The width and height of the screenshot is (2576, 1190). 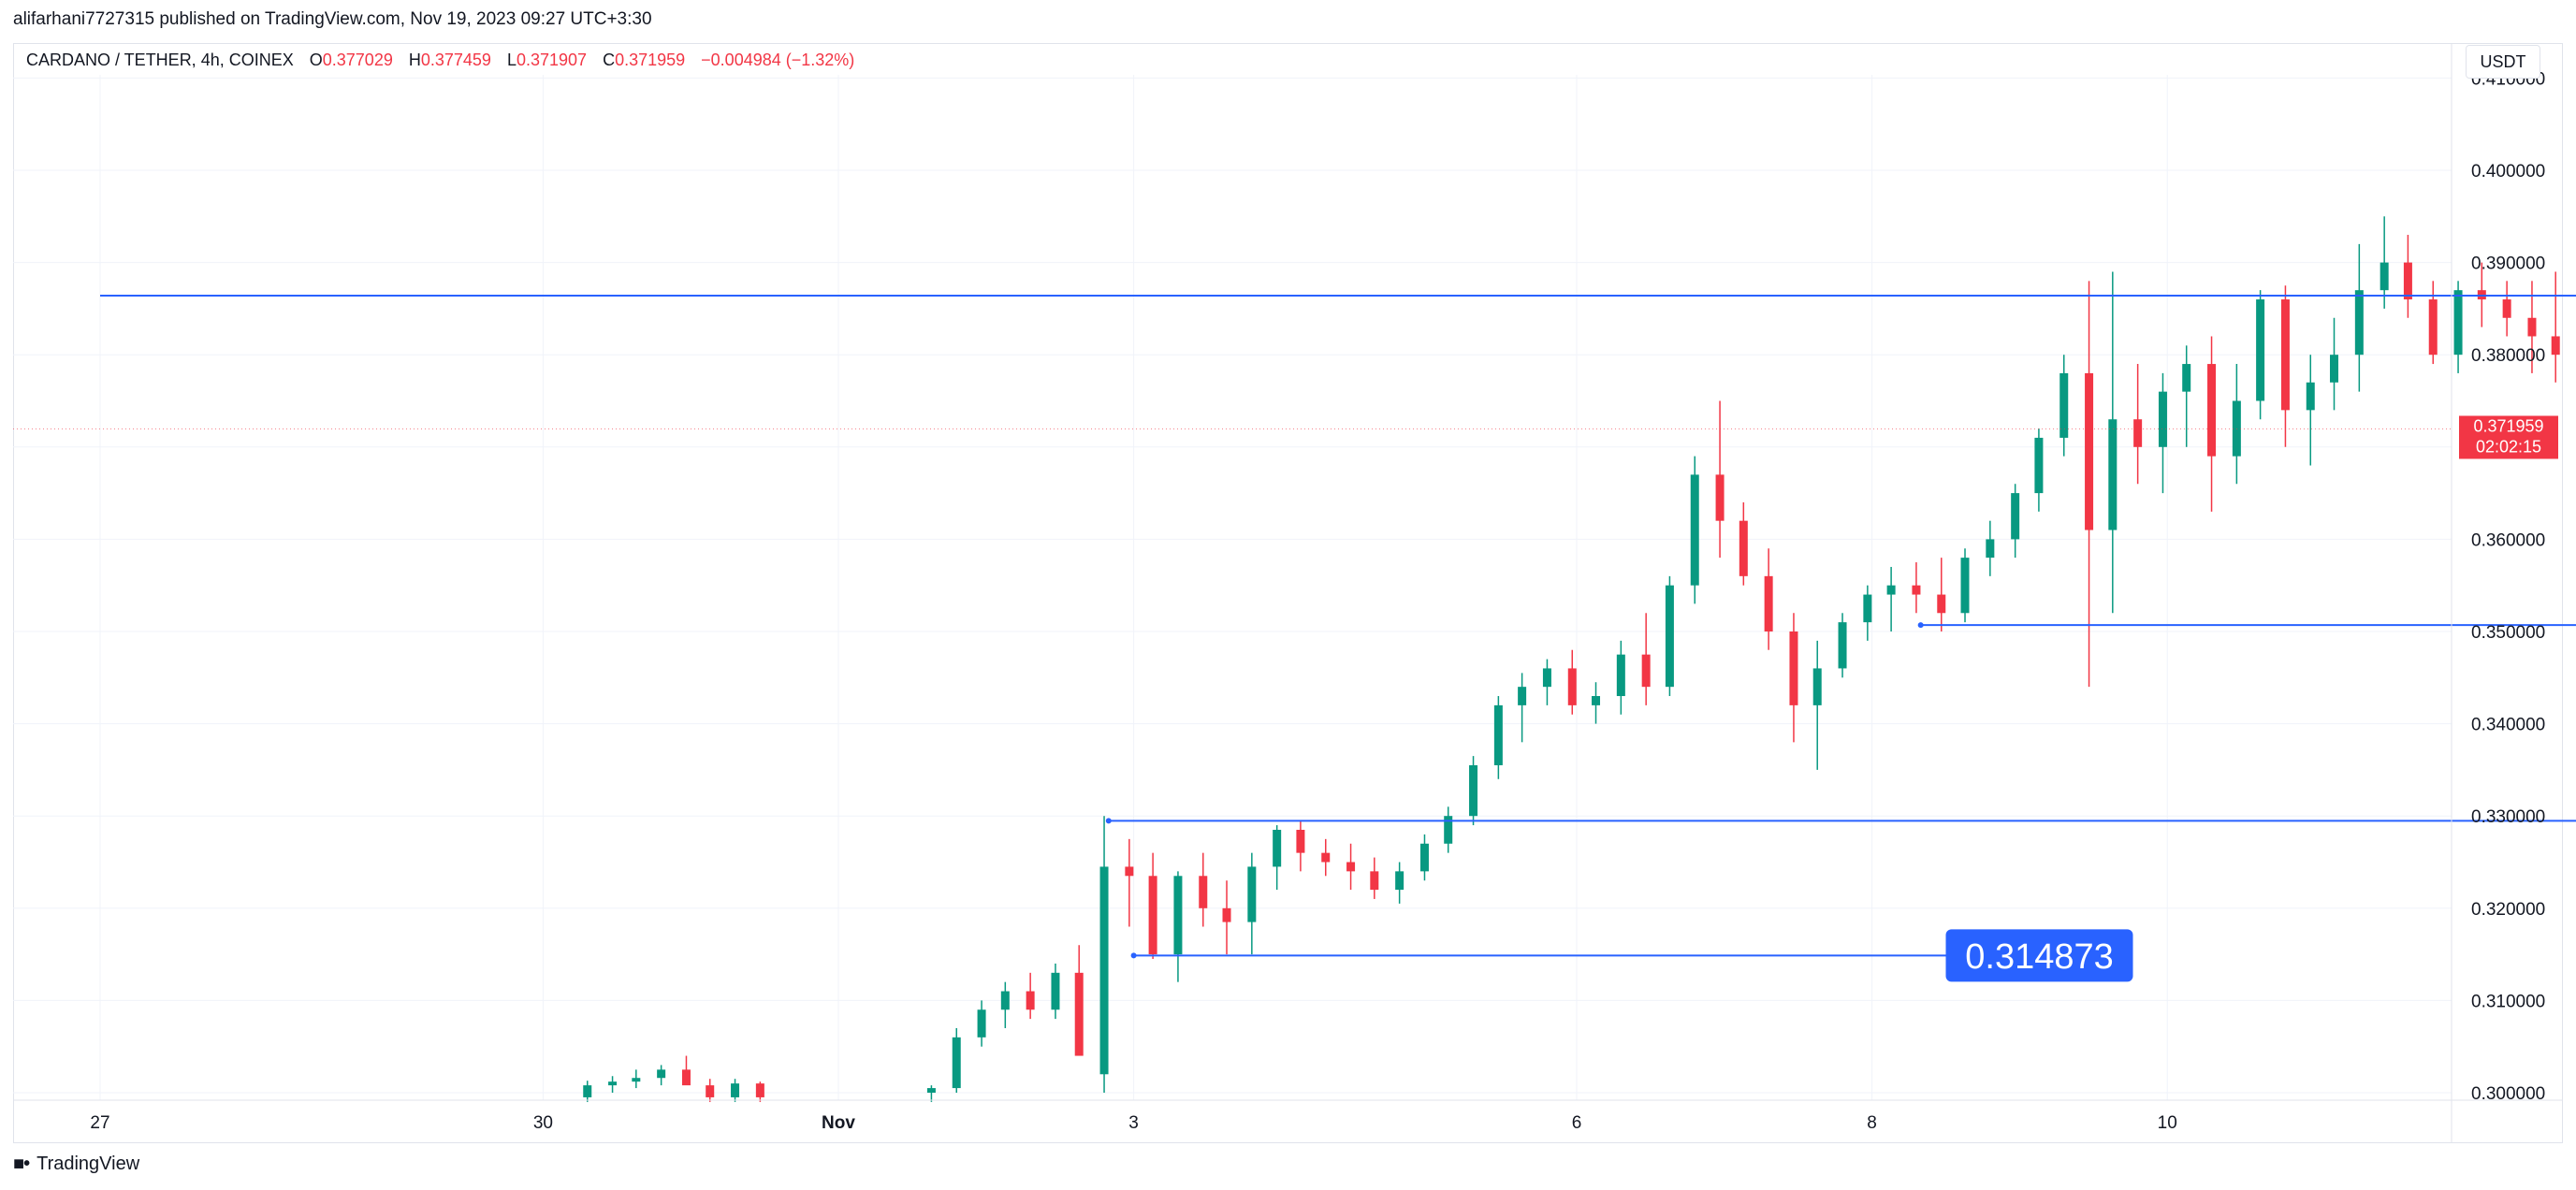 I want to click on level-label-box, so click(x=2039, y=955).